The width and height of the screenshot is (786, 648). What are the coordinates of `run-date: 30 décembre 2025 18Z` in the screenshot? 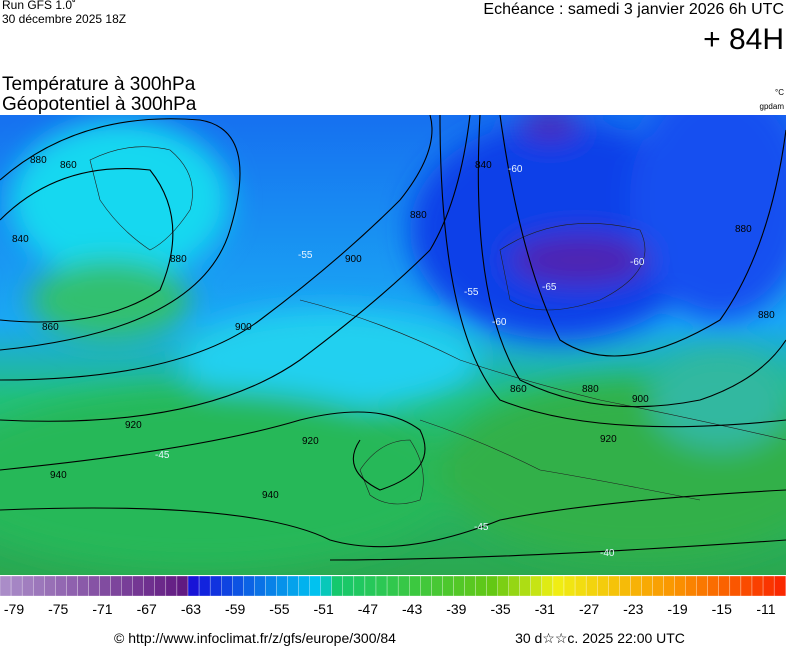 It's located at (64, 19).